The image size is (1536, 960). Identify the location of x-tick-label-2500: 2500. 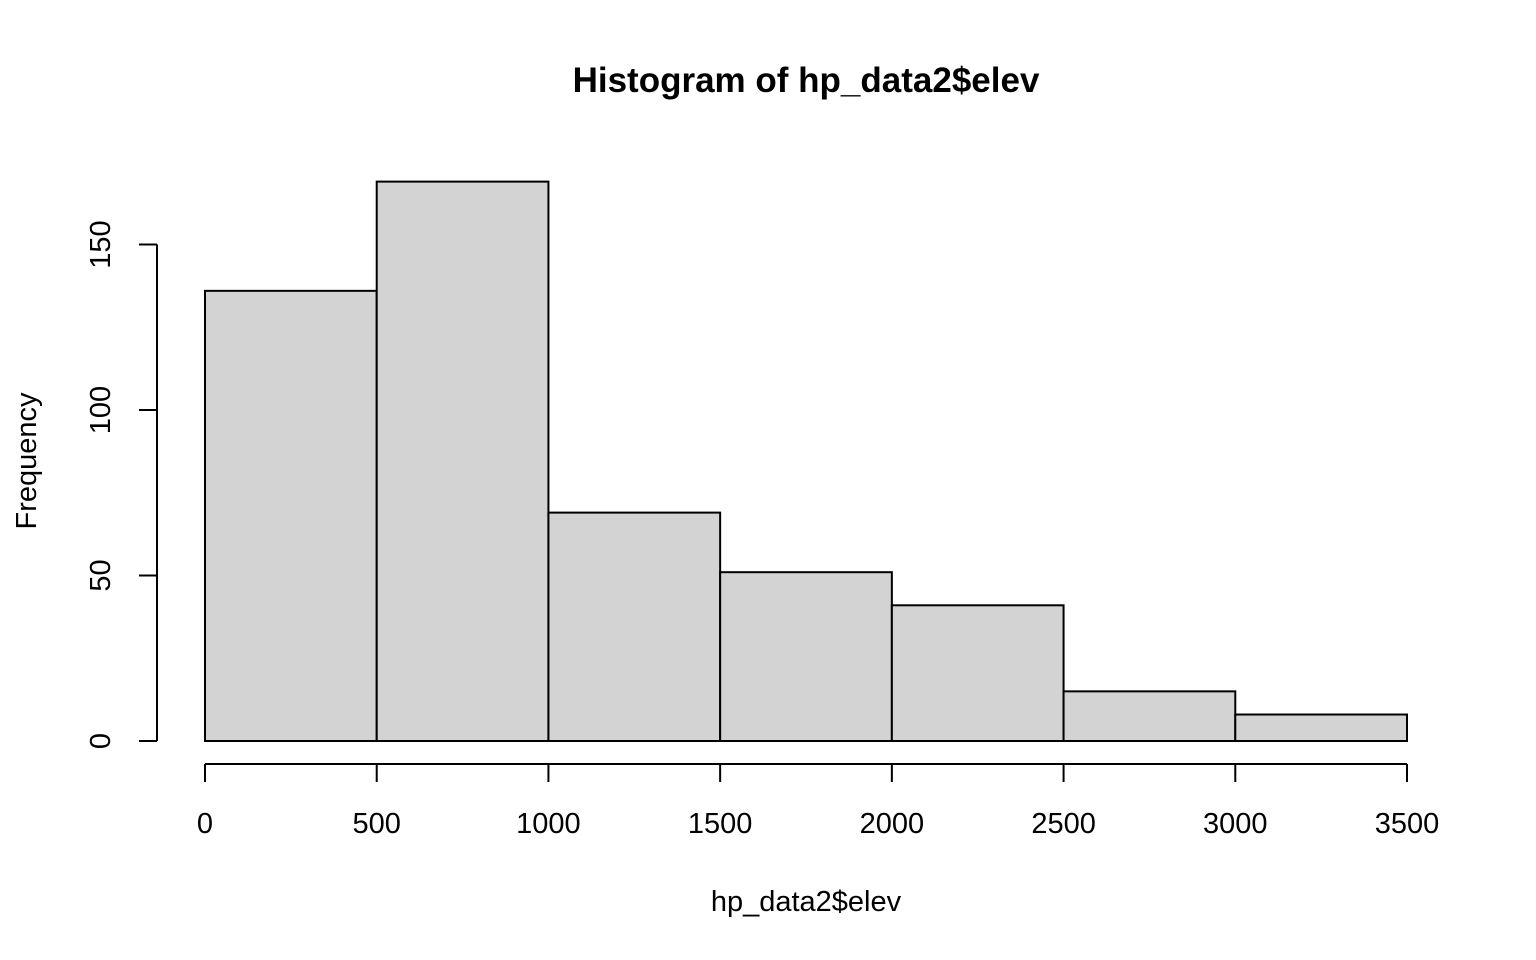
(1063, 824).